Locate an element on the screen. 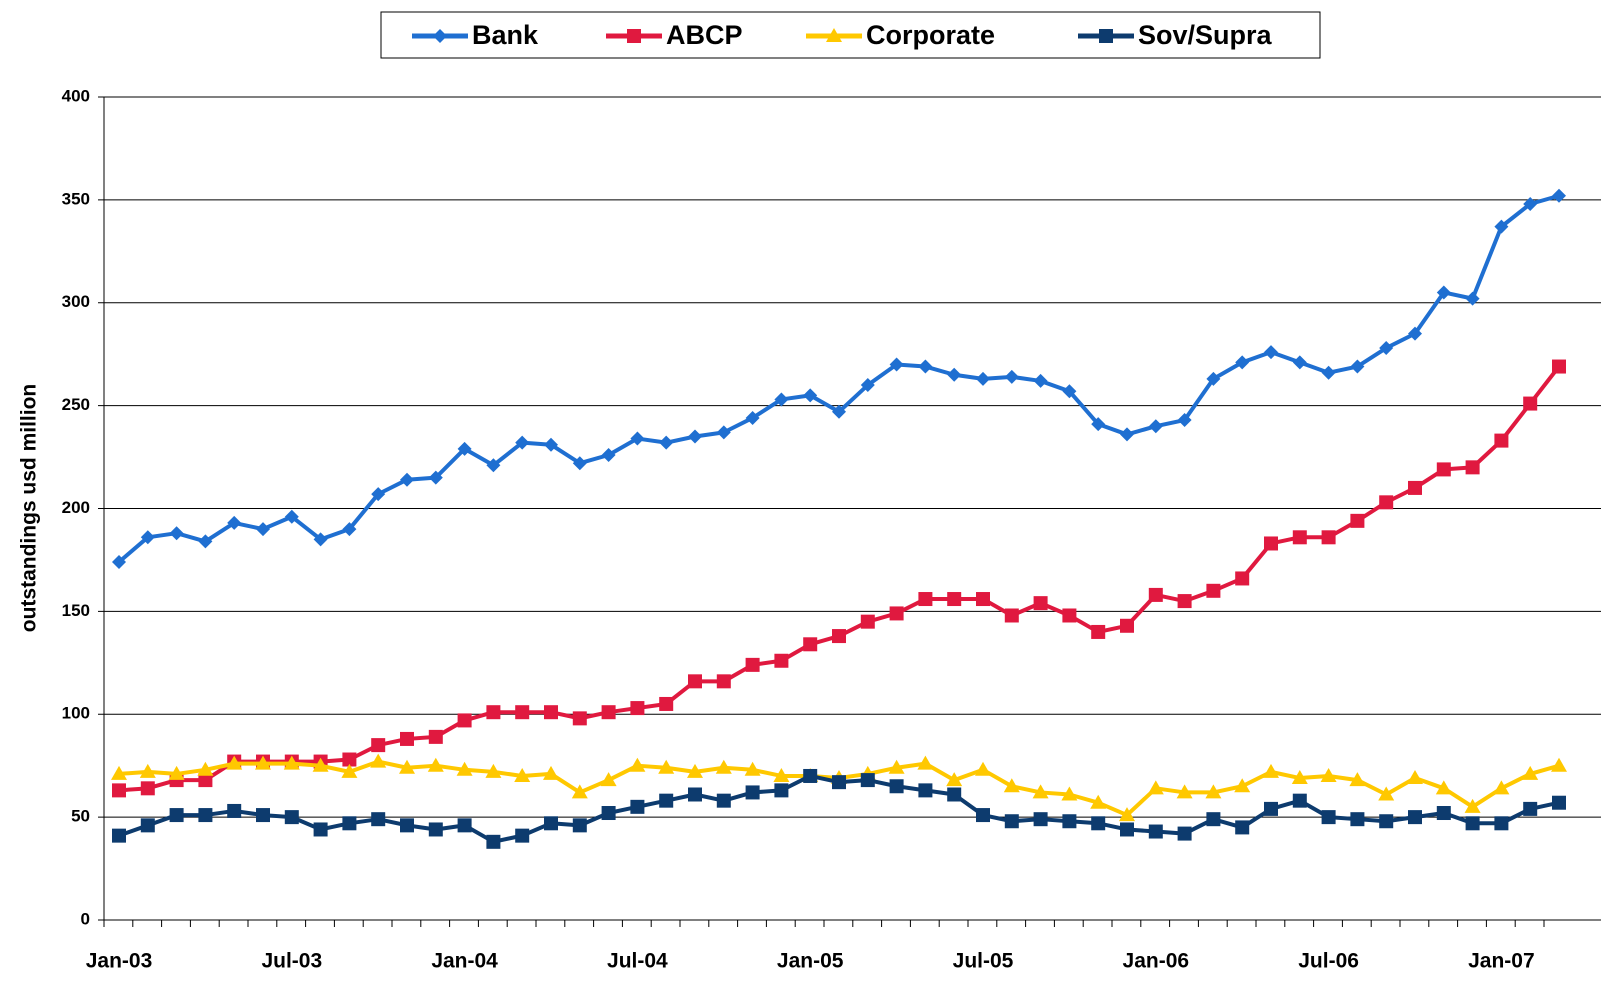 This screenshot has width=1601, height=994. x-tick-label: Jul-05 is located at coordinates (983, 961).